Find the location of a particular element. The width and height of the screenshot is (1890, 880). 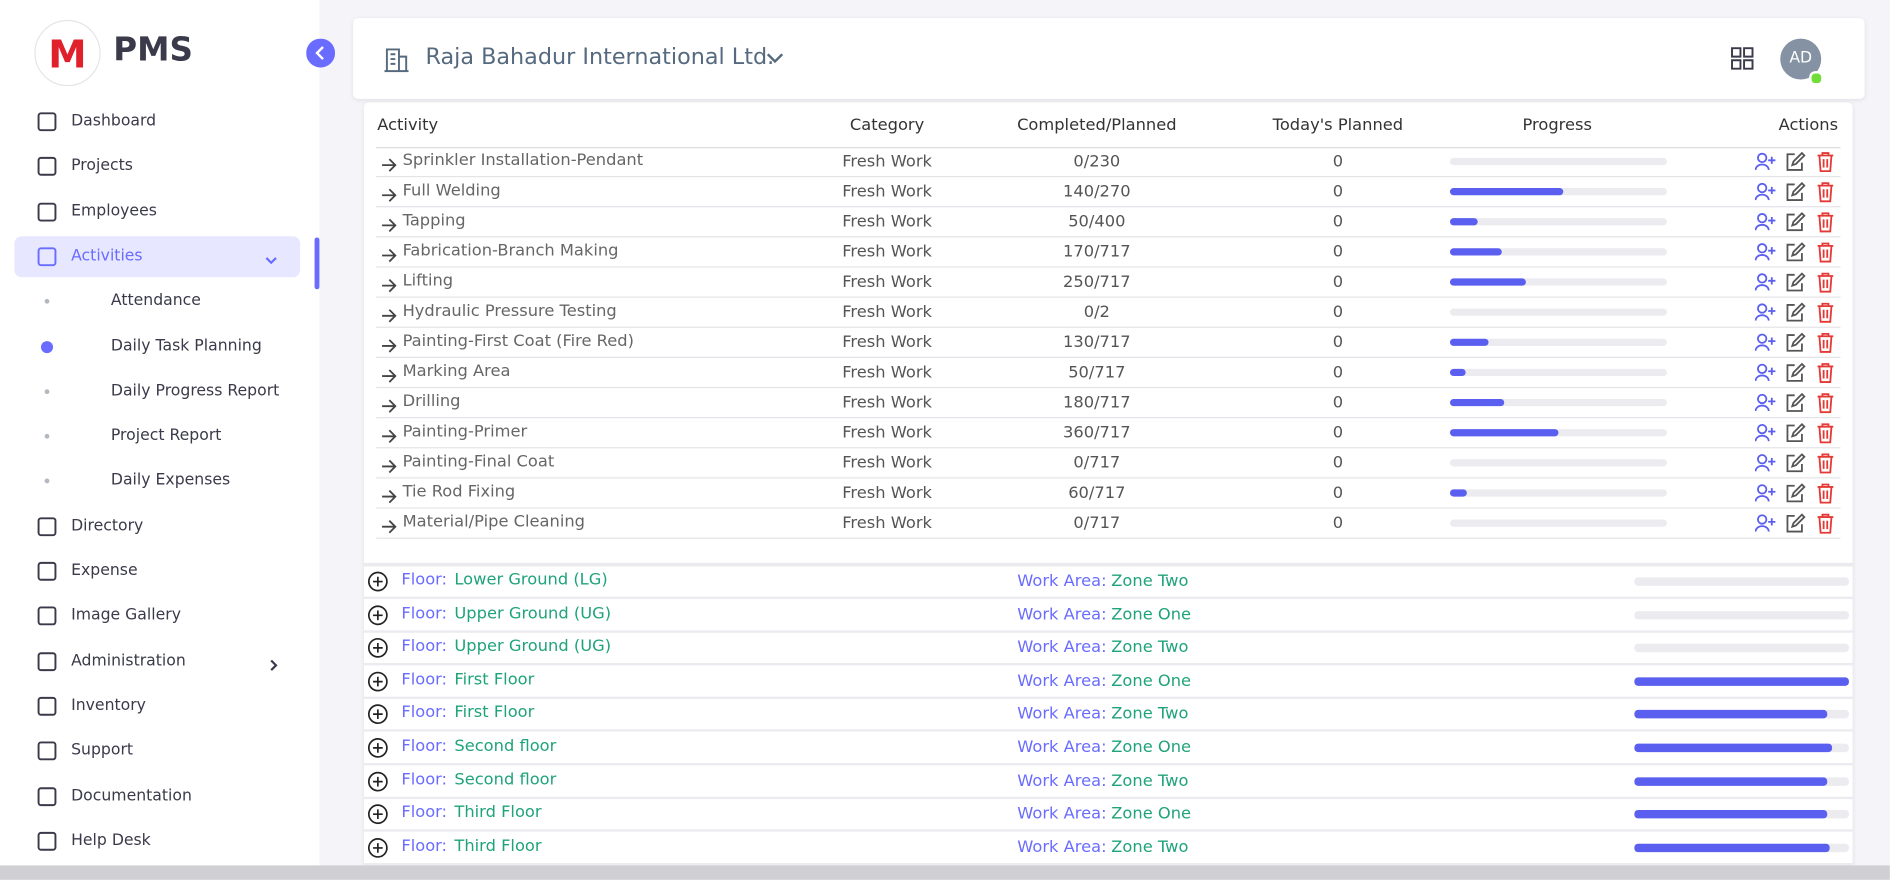

menu-item: Support is located at coordinates (102, 750).